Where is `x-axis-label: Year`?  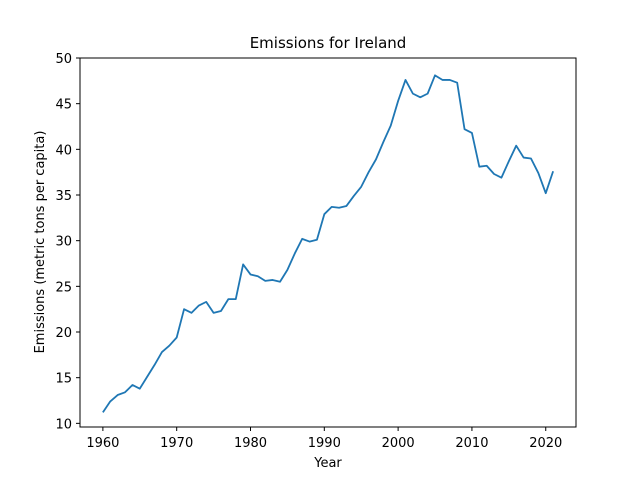
x-axis-label: Year is located at coordinates (327, 463).